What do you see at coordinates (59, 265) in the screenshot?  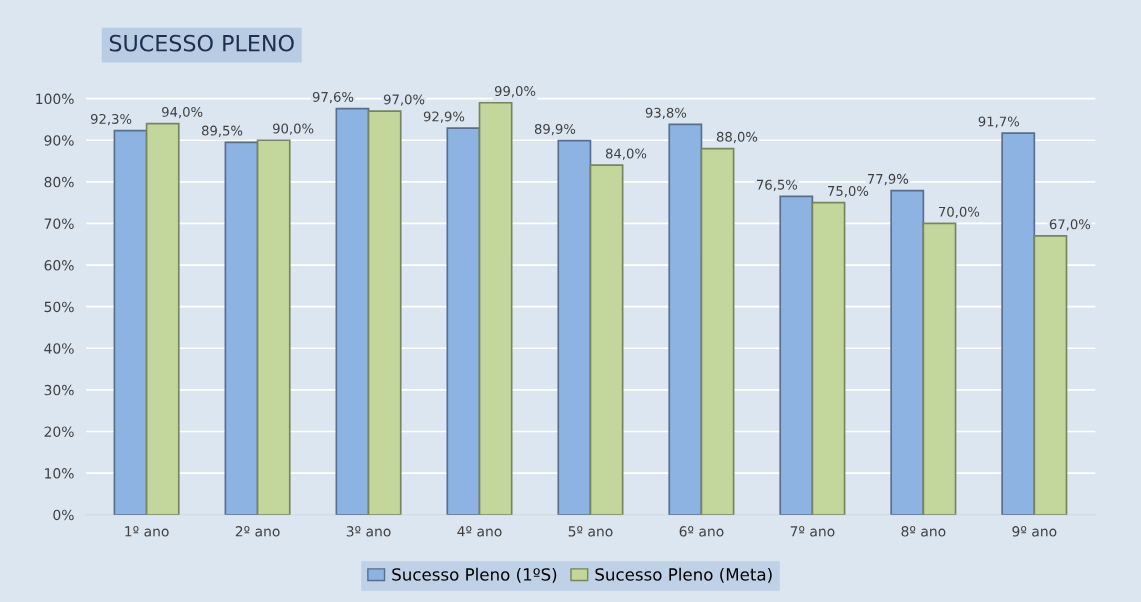 I see `y-tick-label: 60%` at bounding box center [59, 265].